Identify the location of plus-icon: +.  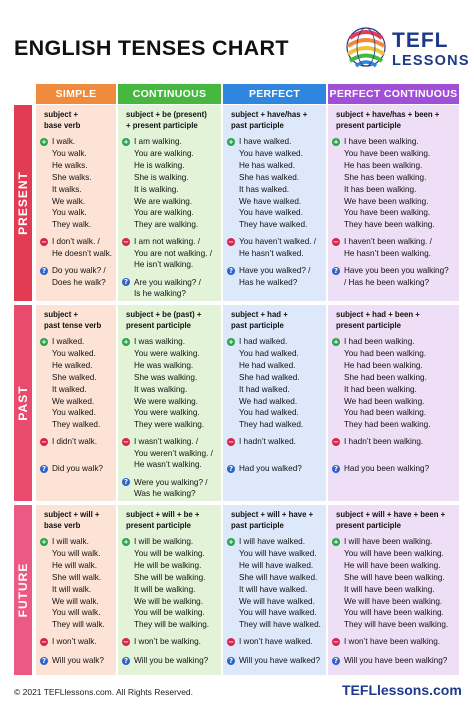
(126, 341).